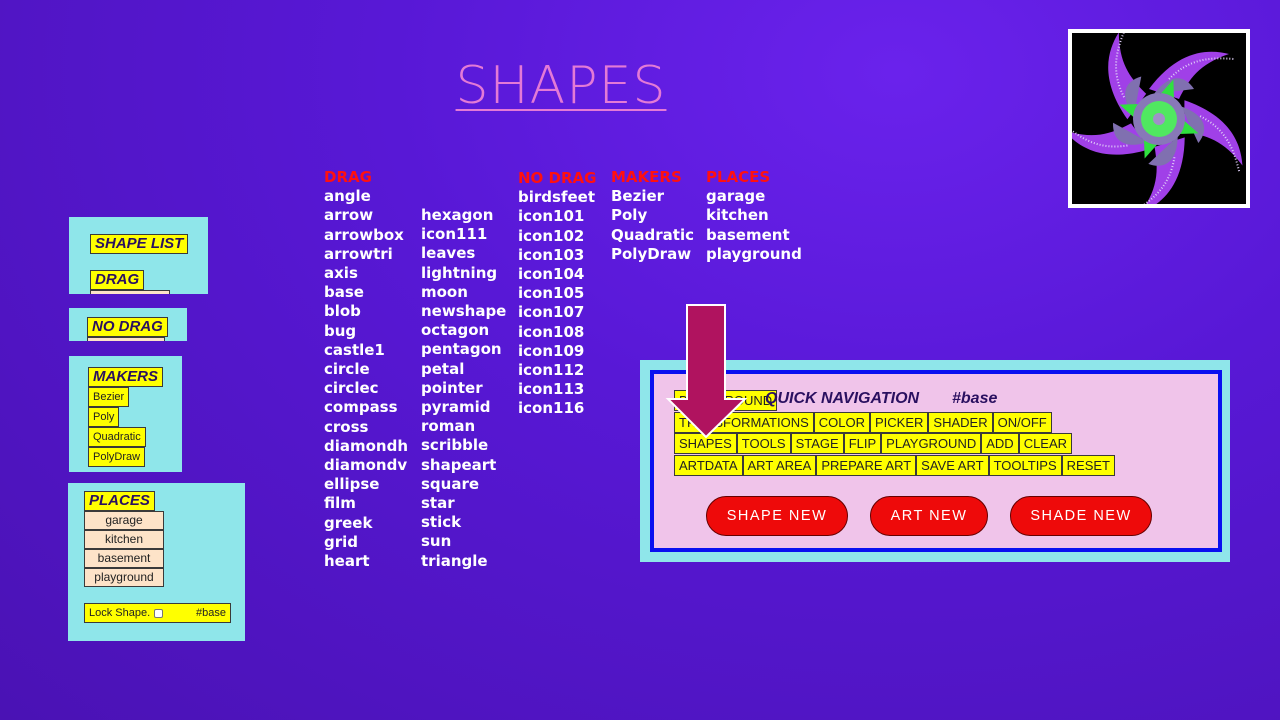 The image size is (1280, 720). Describe the element at coordinates (346, 426) in the screenshot. I see `shape-list-link: cross` at that location.